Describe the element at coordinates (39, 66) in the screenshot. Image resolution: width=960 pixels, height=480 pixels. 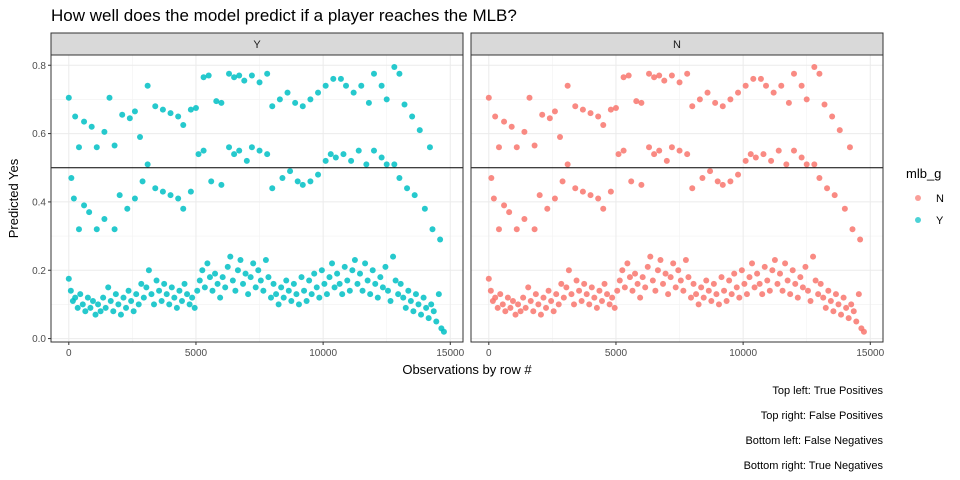
I see `y-tick-label: 0.8` at that location.